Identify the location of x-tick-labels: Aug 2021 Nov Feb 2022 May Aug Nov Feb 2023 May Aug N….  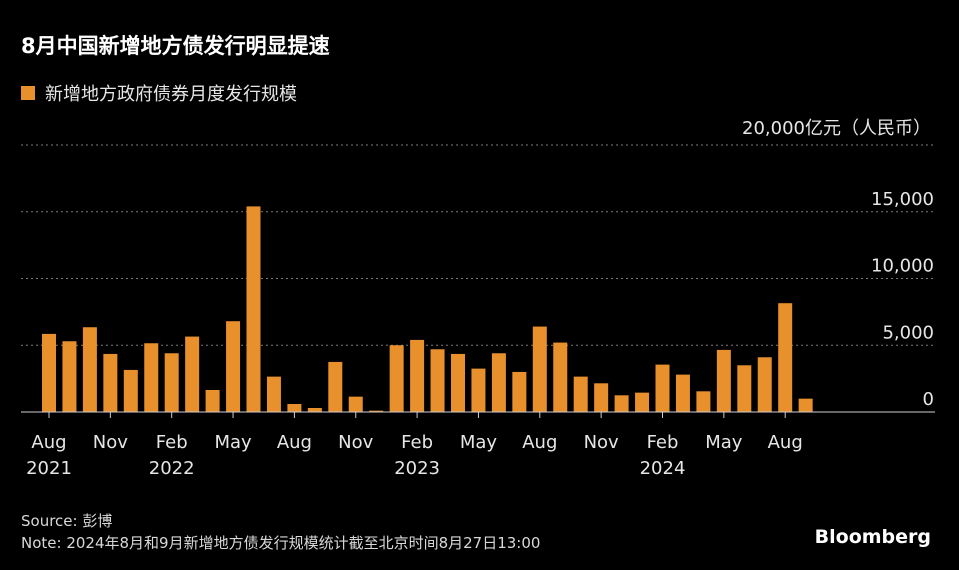
(414, 455).